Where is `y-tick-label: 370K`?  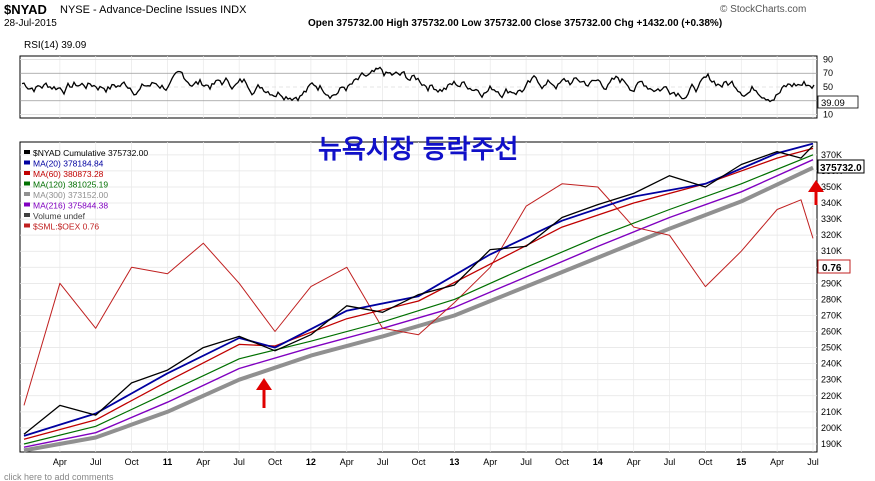
y-tick-label: 370K is located at coordinates (831, 155).